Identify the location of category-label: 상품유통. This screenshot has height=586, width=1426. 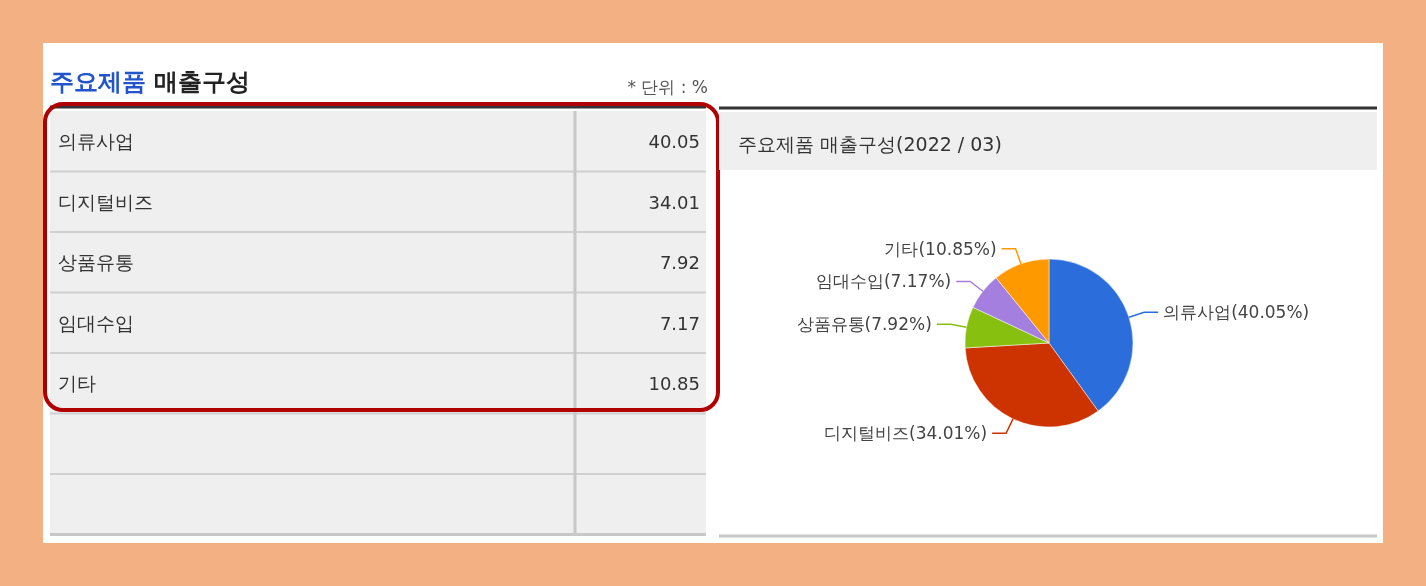
(96, 262).